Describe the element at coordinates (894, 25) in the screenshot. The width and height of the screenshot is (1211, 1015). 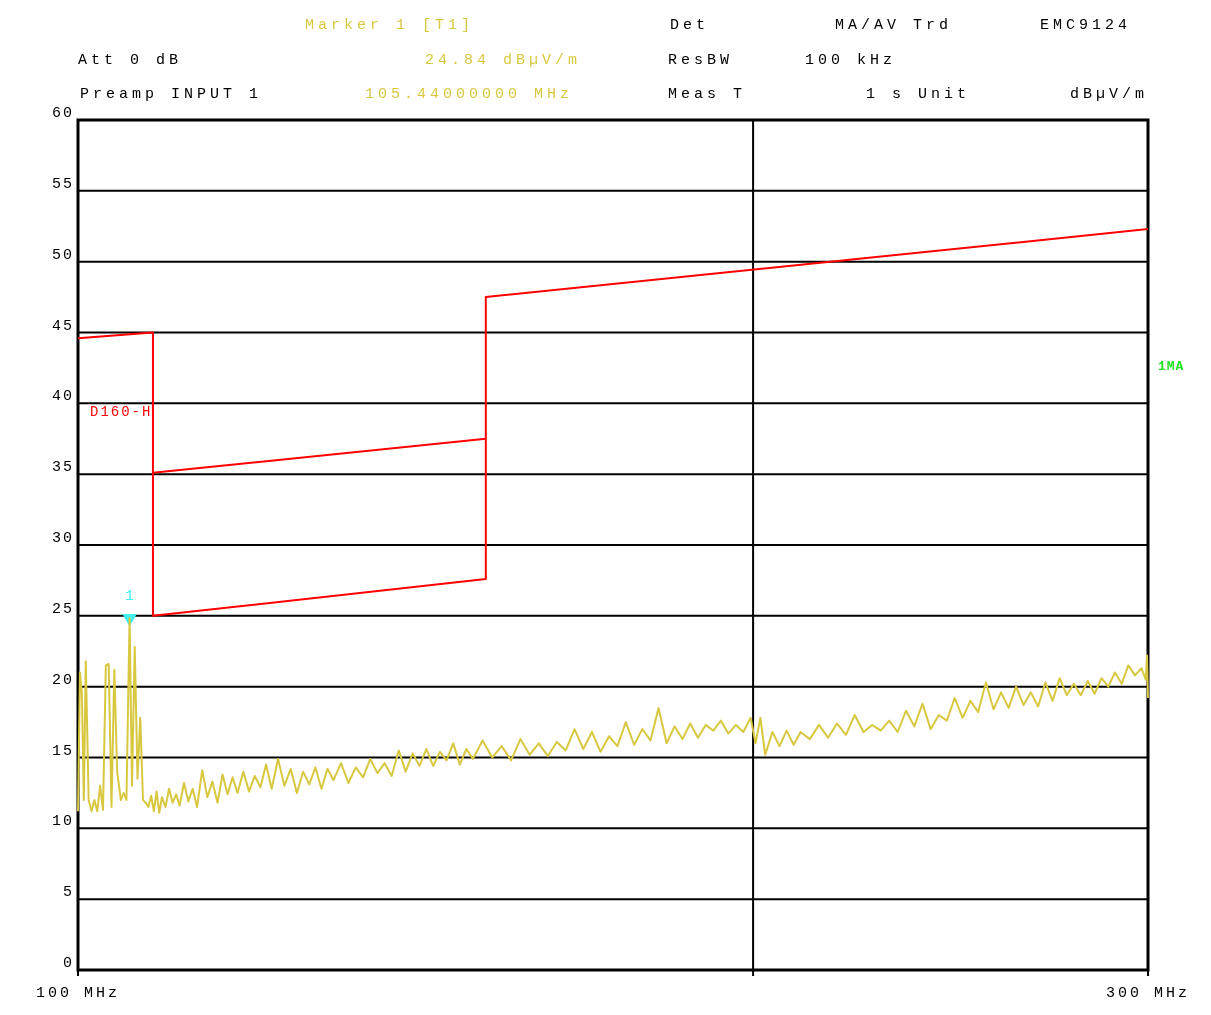
I see `text: MA/AV Trd` at that location.